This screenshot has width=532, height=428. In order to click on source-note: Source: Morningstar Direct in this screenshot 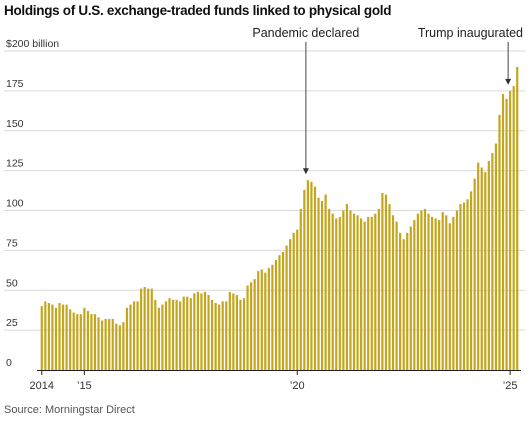, I will do `click(69, 410)`.